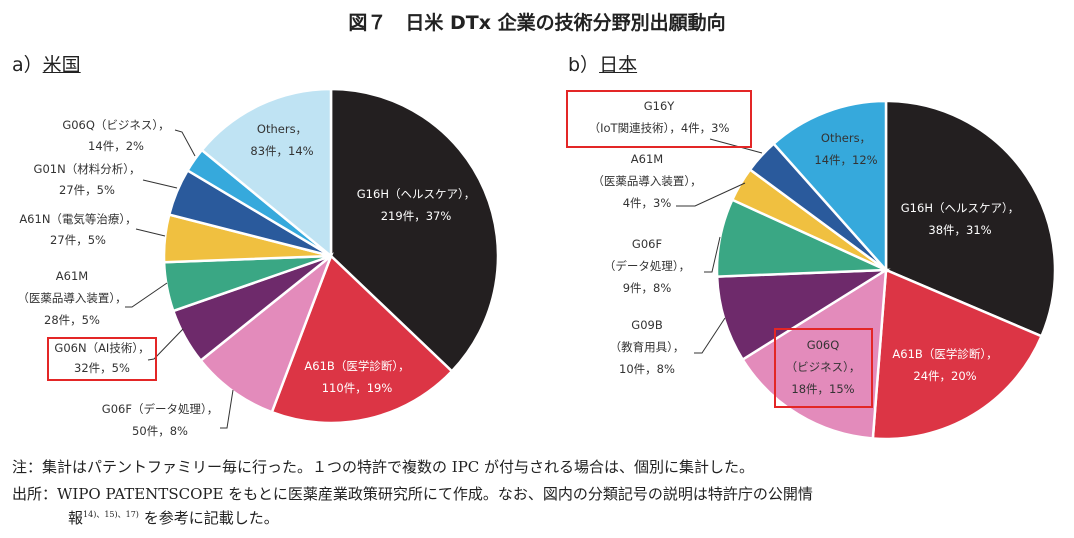  I want to click on slice-label-jp-a61b: A61B（医学診断）， 24件，20%, so click(945, 365).